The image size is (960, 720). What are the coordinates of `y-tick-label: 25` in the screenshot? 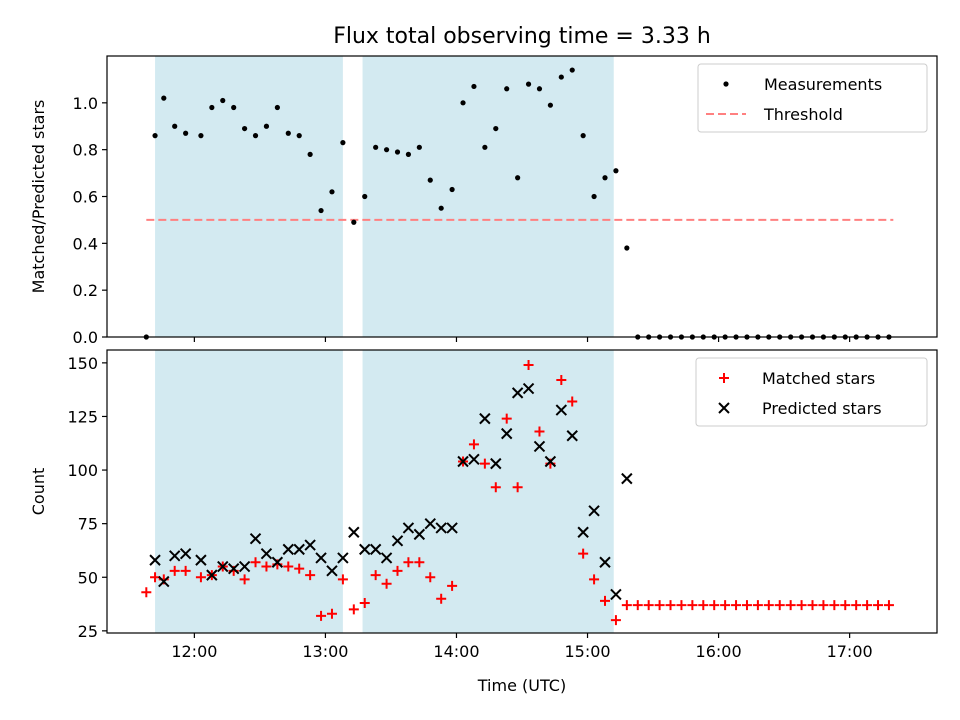 It's located at (88, 631).